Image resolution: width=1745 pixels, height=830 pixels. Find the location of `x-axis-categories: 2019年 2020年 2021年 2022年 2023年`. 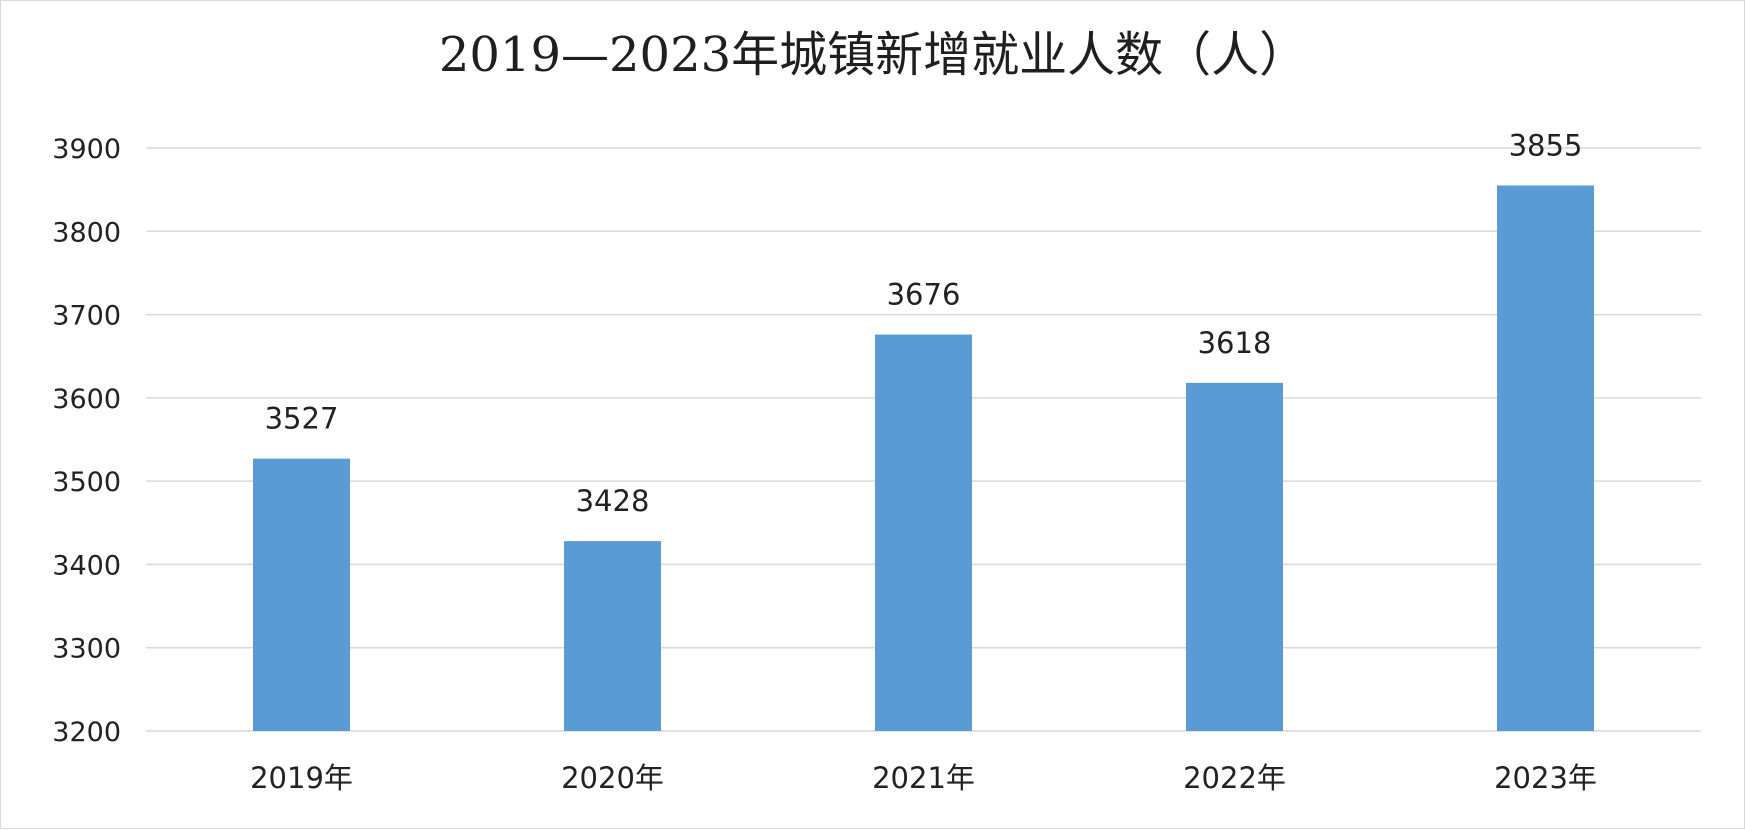

x-axis-categories: 2019年 2020年 2021年 2022年 2023年 is located at coordinates (923, 778).